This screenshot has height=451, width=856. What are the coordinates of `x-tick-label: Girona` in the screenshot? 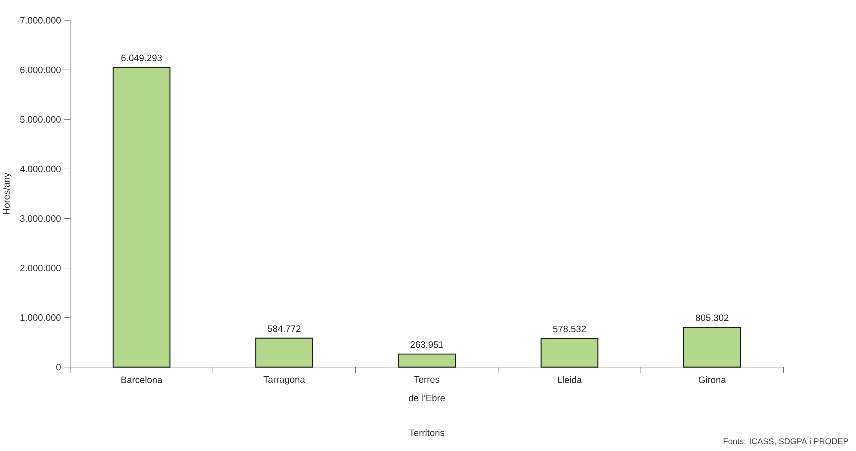 It's located at (712, 380).